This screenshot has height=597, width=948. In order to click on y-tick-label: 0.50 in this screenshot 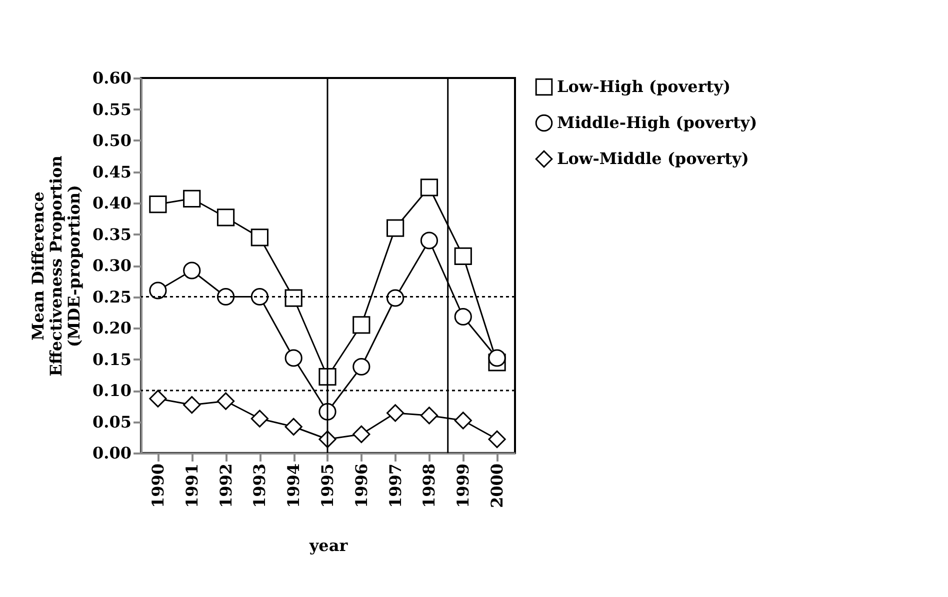, I will do `click(112, 140)`.